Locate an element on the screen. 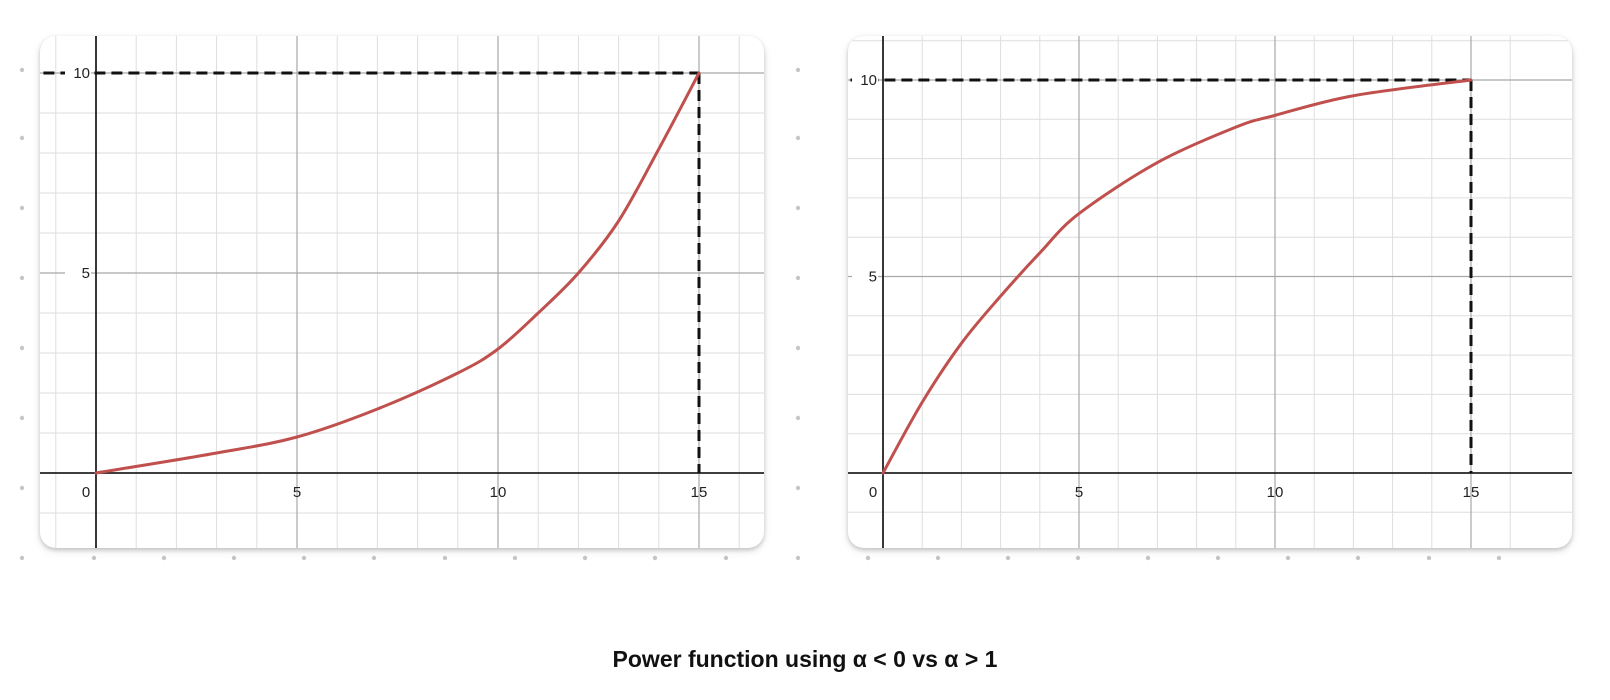 The width and height of the screenshot is (1610, 700). caption-alpha-symbol-2: α is located at coordinates (951, 659).